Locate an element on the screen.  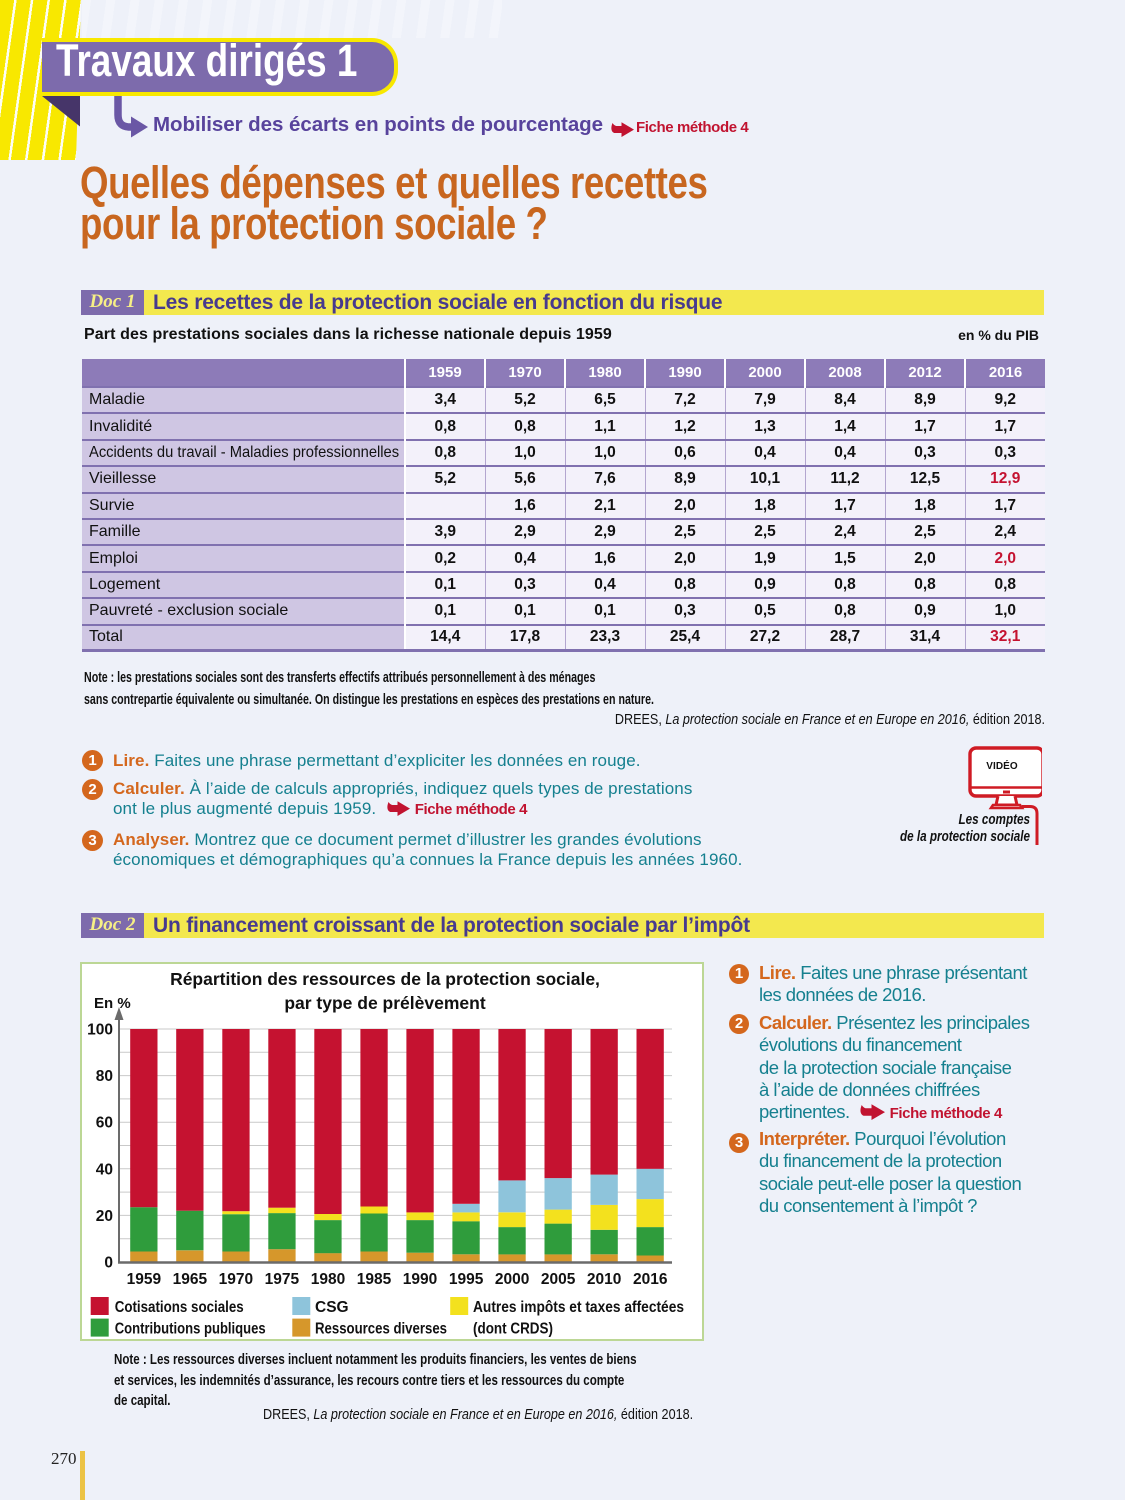
svg-text: 20 is located at coordinates (104, 1216).